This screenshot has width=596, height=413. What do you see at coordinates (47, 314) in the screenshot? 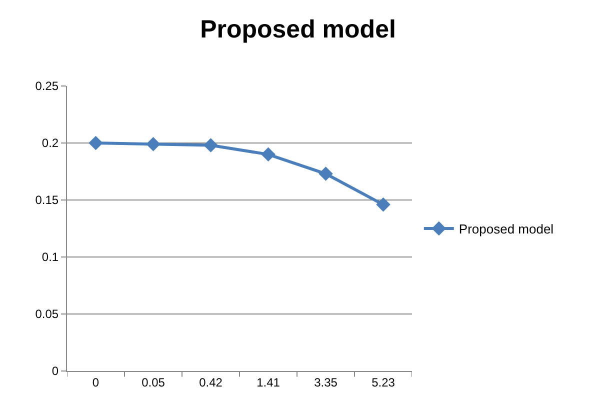
I see `y-tick-label: 0.05` at bounding box center [47, 314].